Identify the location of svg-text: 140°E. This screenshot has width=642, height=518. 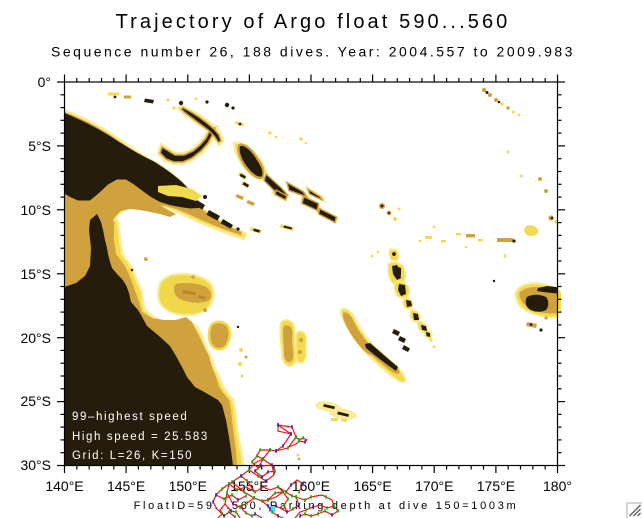
(64, 486).